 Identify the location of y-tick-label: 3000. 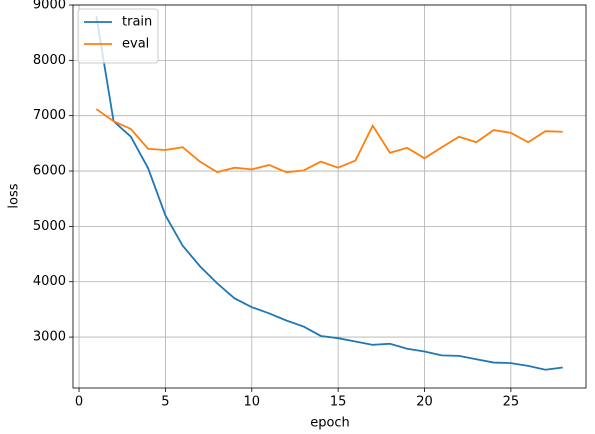
(49, 337).